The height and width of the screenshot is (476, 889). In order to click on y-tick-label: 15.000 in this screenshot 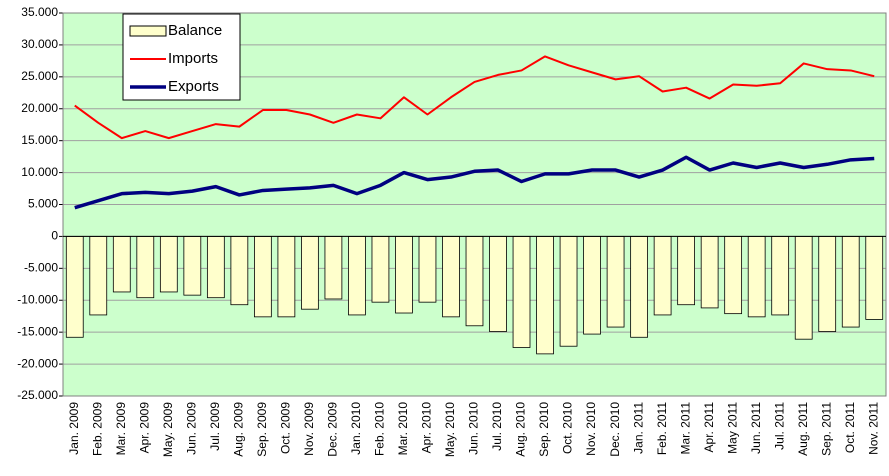, I will do `click(39, 140)`.